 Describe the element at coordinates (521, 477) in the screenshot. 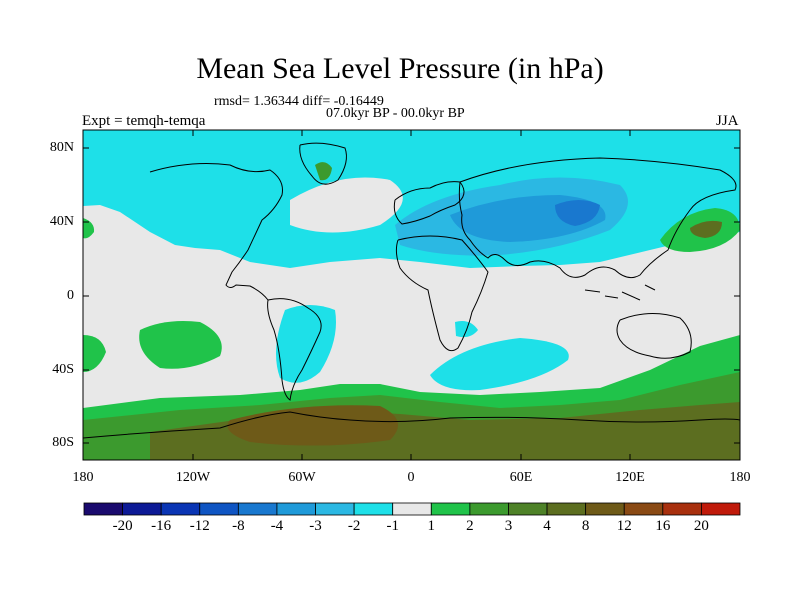

I see `lon-label-60e: 60E` at that location.